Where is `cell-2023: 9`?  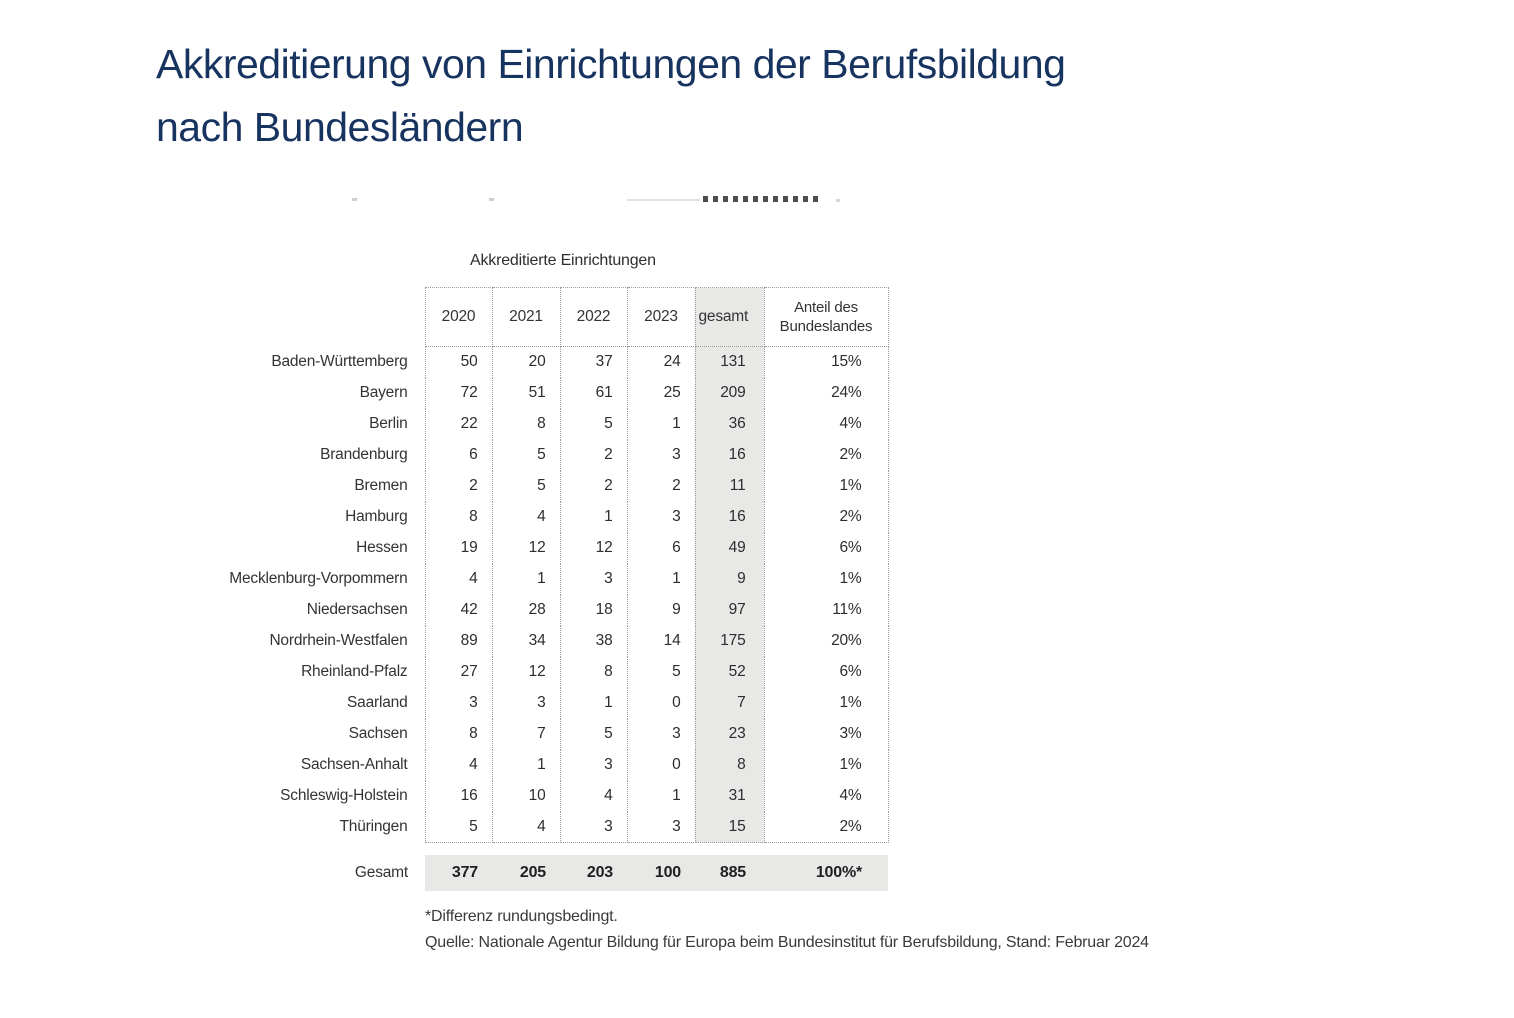 cell-2023: 9 is located at coordinates (661, 610).